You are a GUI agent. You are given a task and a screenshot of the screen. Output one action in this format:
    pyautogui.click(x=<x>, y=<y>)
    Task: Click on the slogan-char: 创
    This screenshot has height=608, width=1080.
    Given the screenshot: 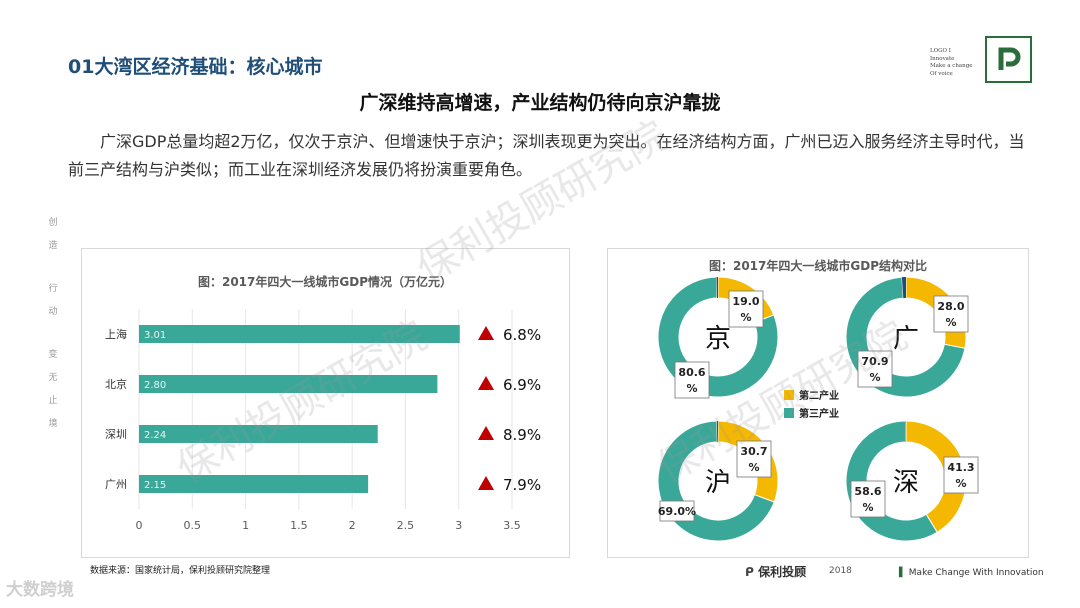 What is the action you would take?
    pyautogui.click(x=53, y=223)
    